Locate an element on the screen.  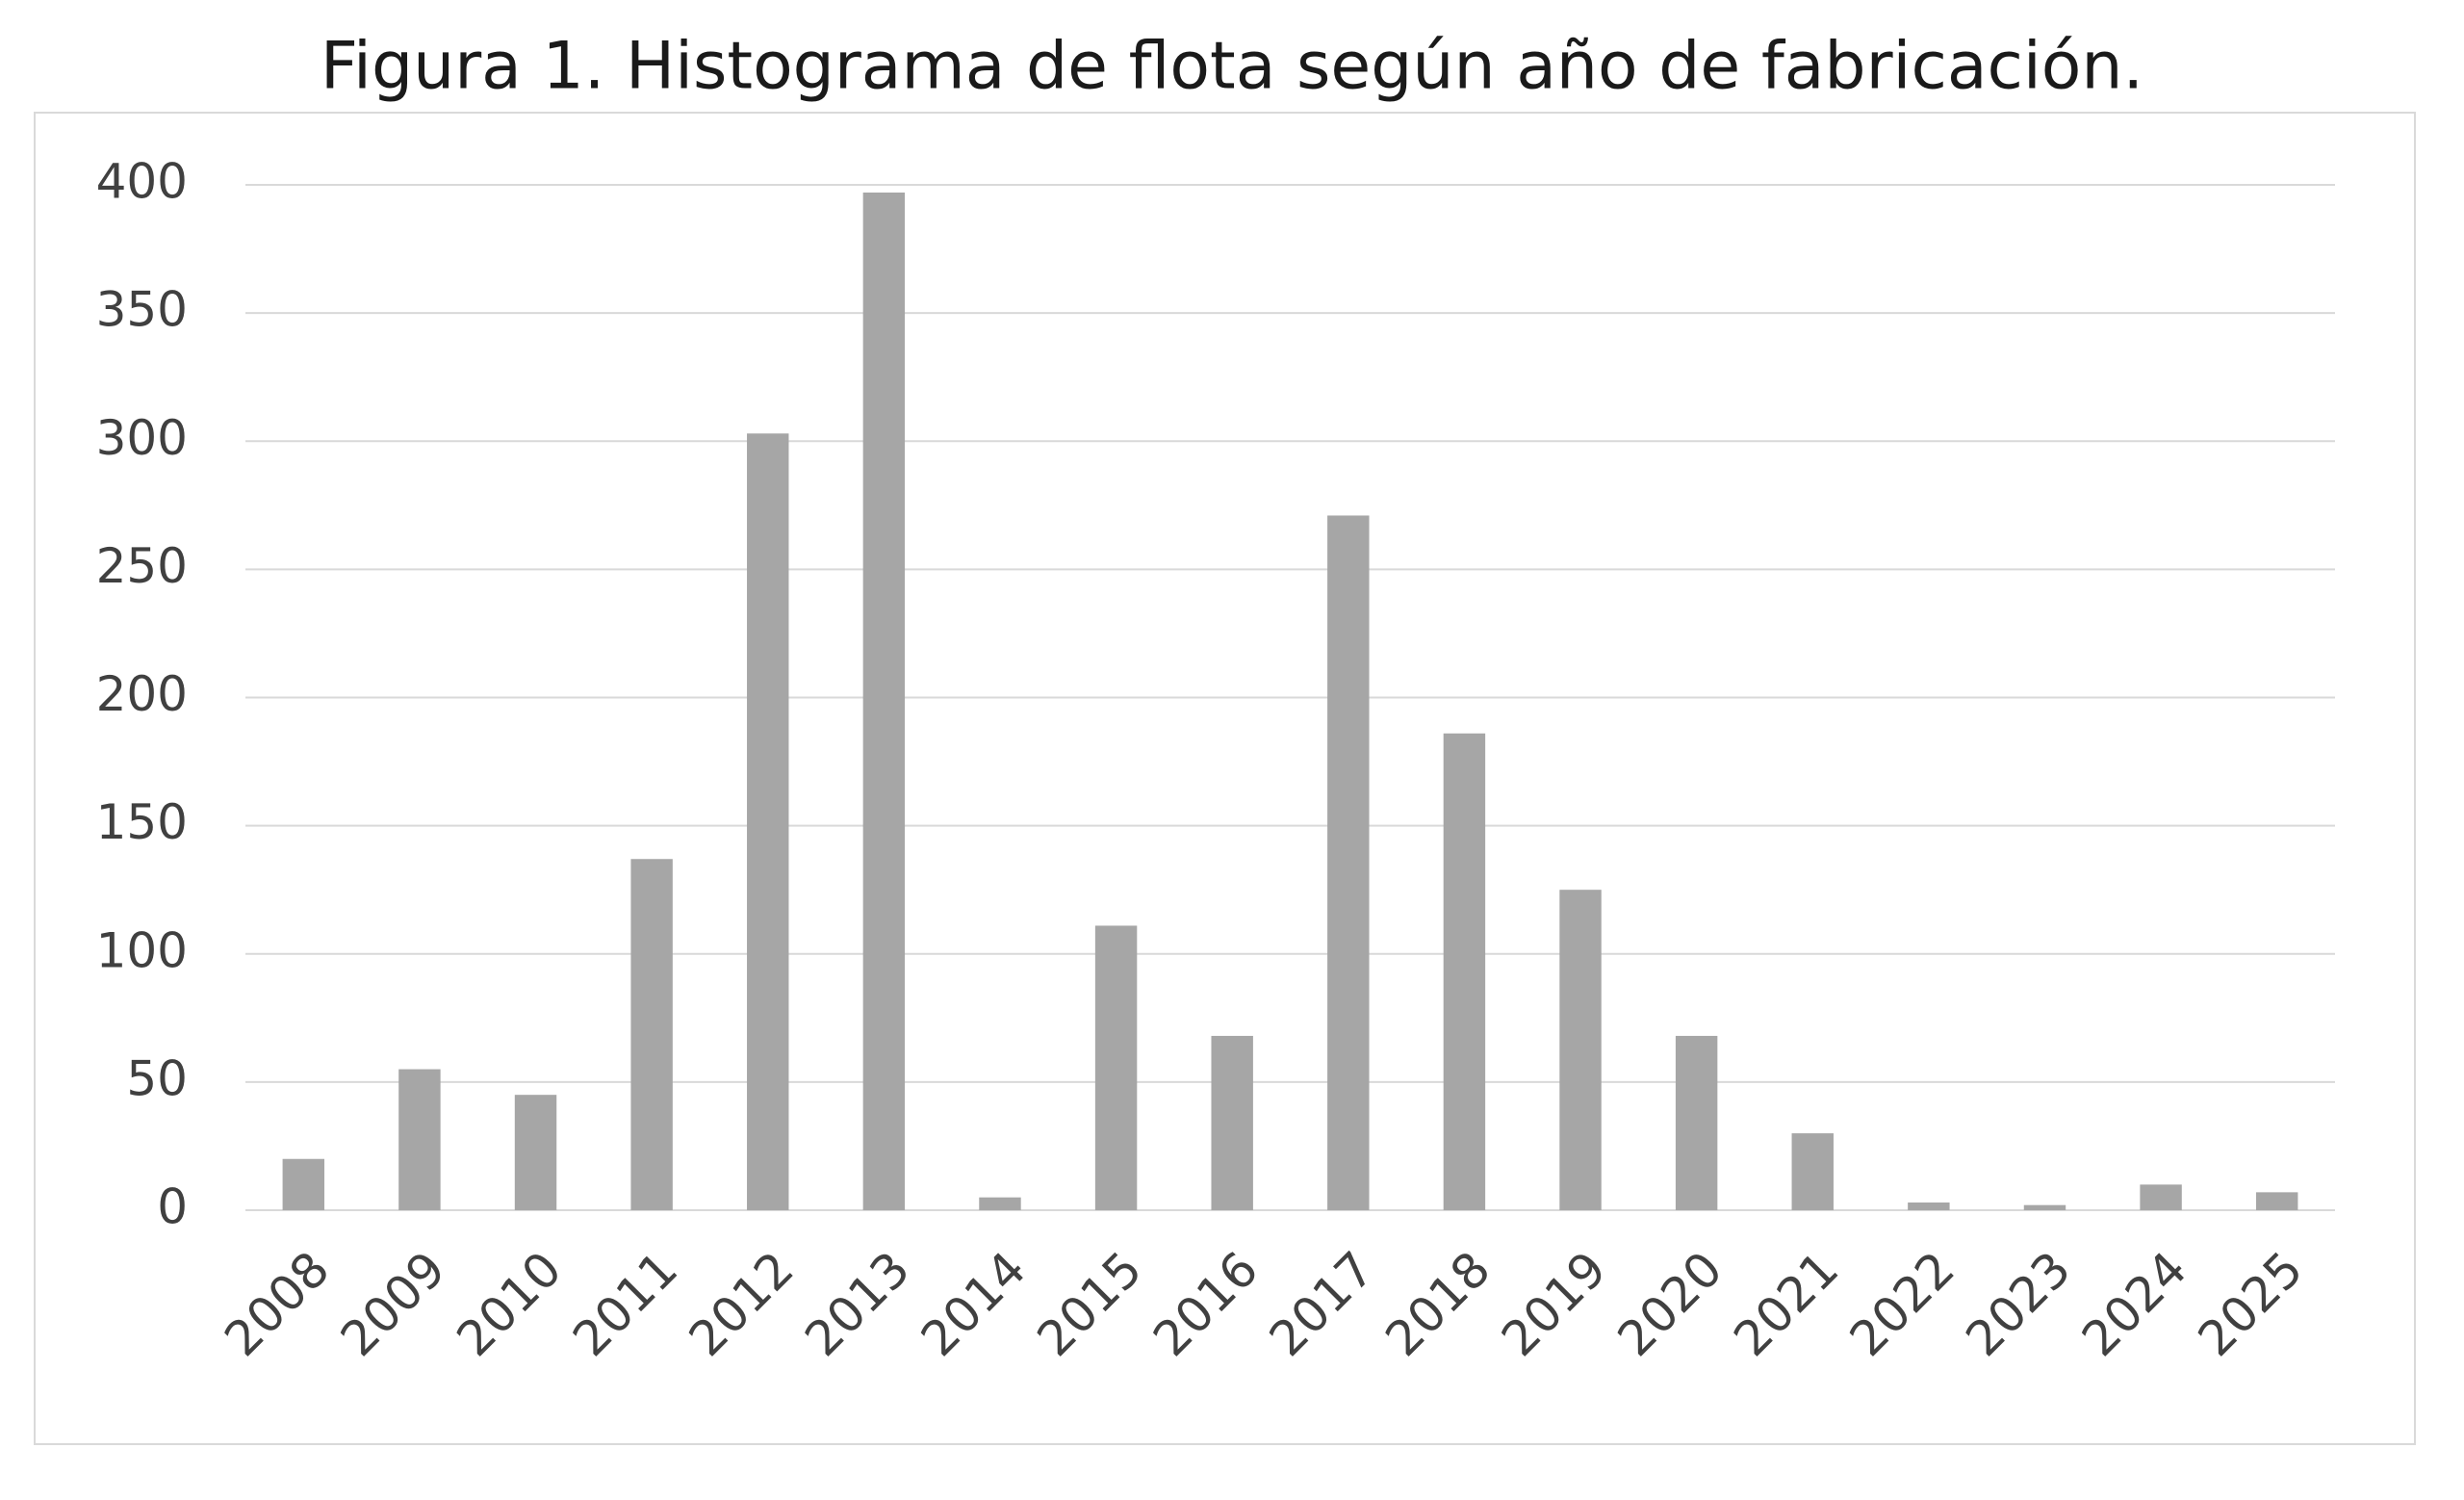
y-tick-label: 350 is located at coordinates (142, 310).